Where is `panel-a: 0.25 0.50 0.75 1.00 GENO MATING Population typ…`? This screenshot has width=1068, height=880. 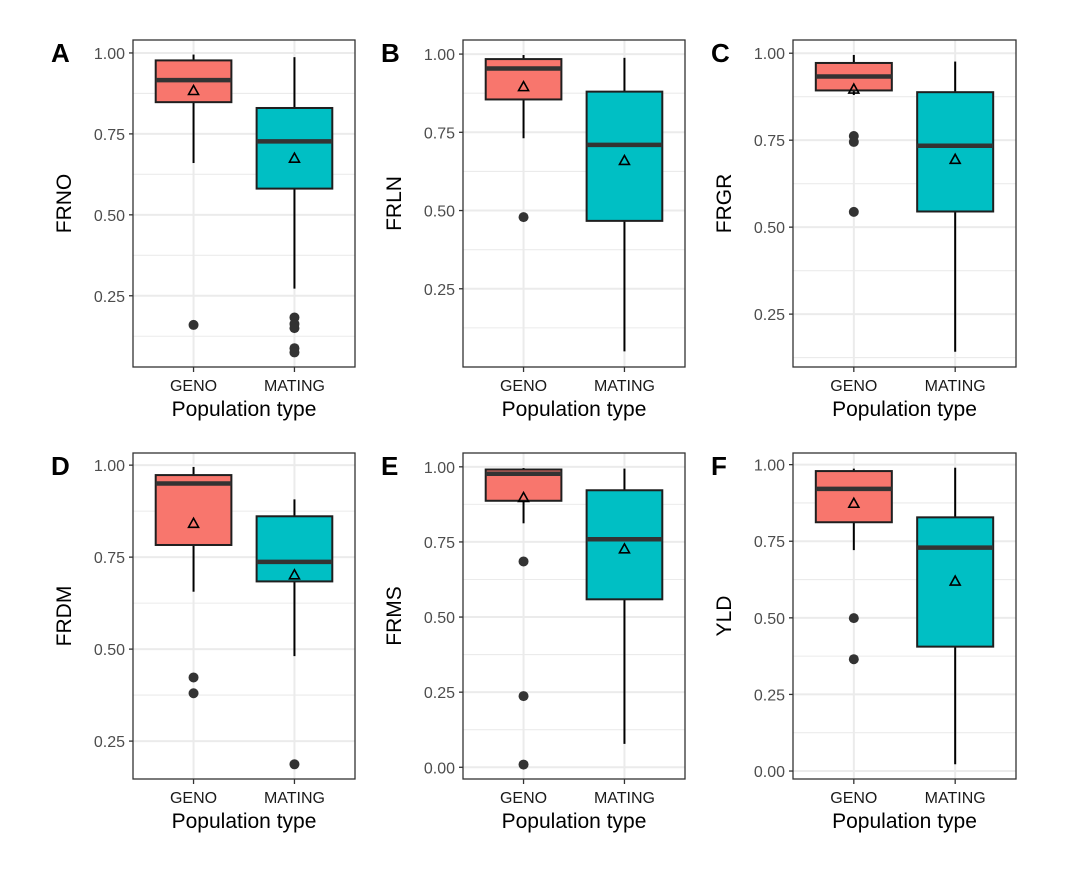 panel-a: 0.25 0.50 0.75 1.00 GENO MATING Population typ… is located at coordinates (203, 229).